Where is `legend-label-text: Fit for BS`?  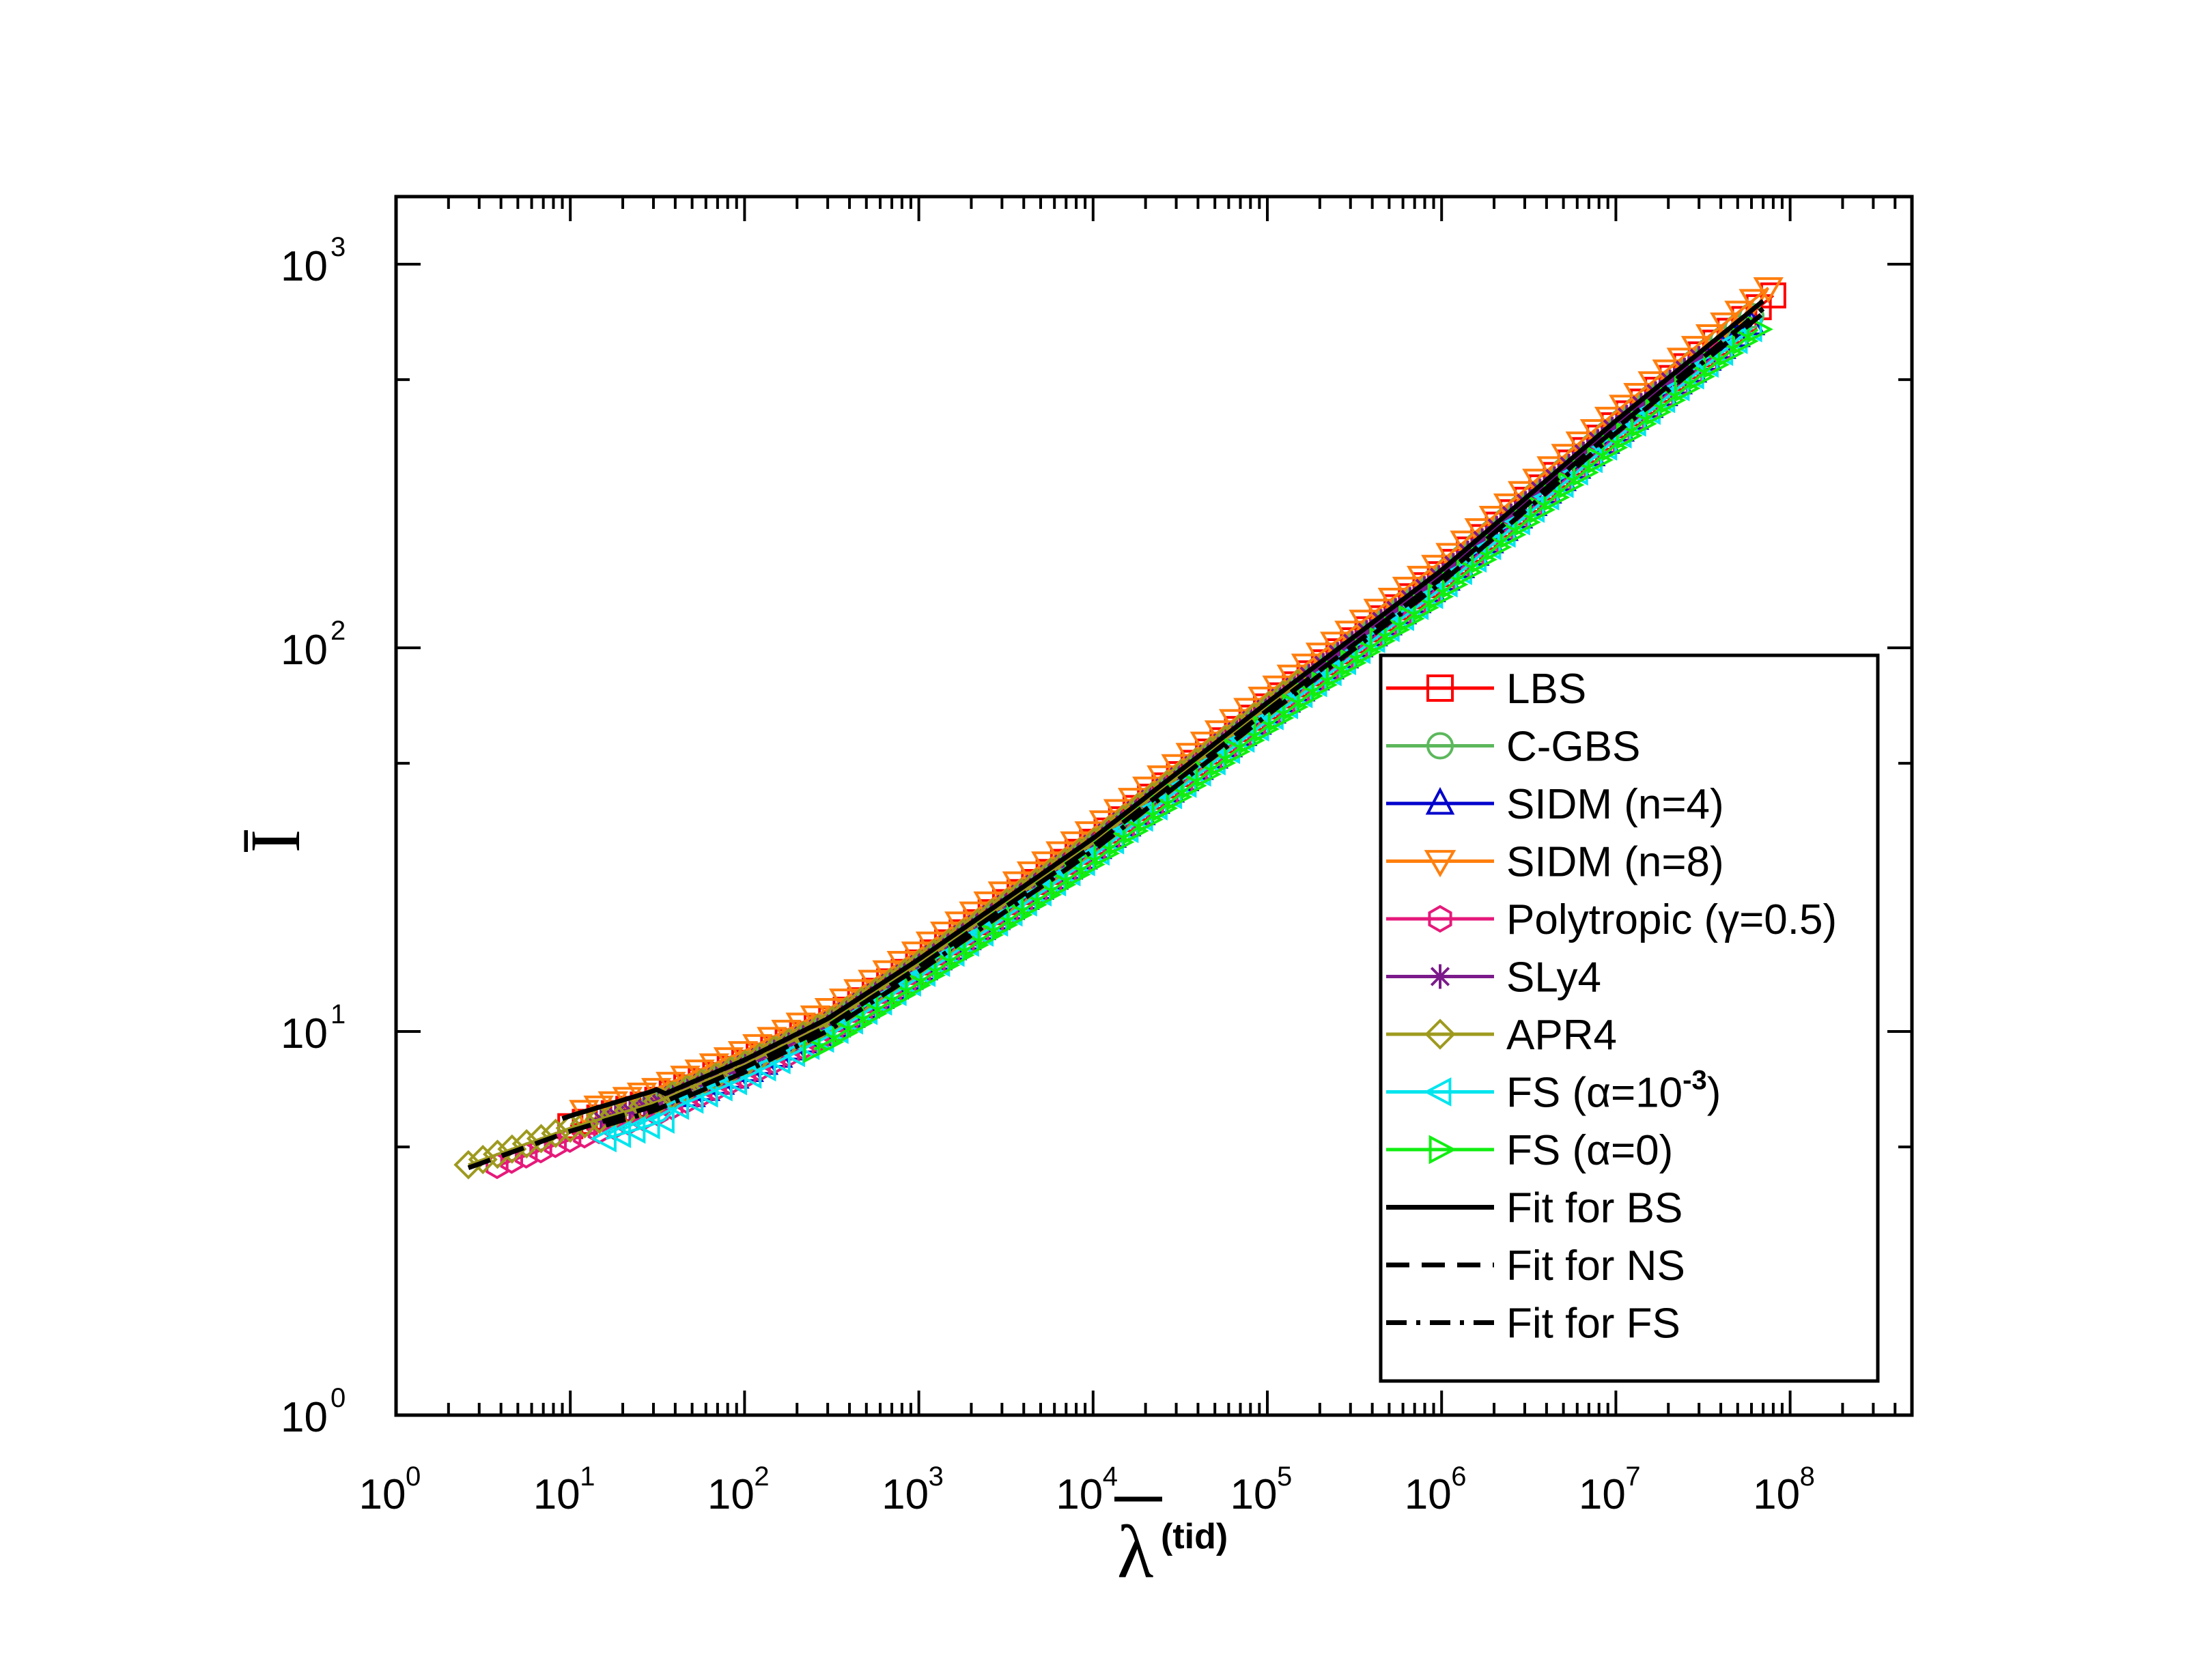 legend-label-text: Fit for BS is located at coordinates (1594, 1208).